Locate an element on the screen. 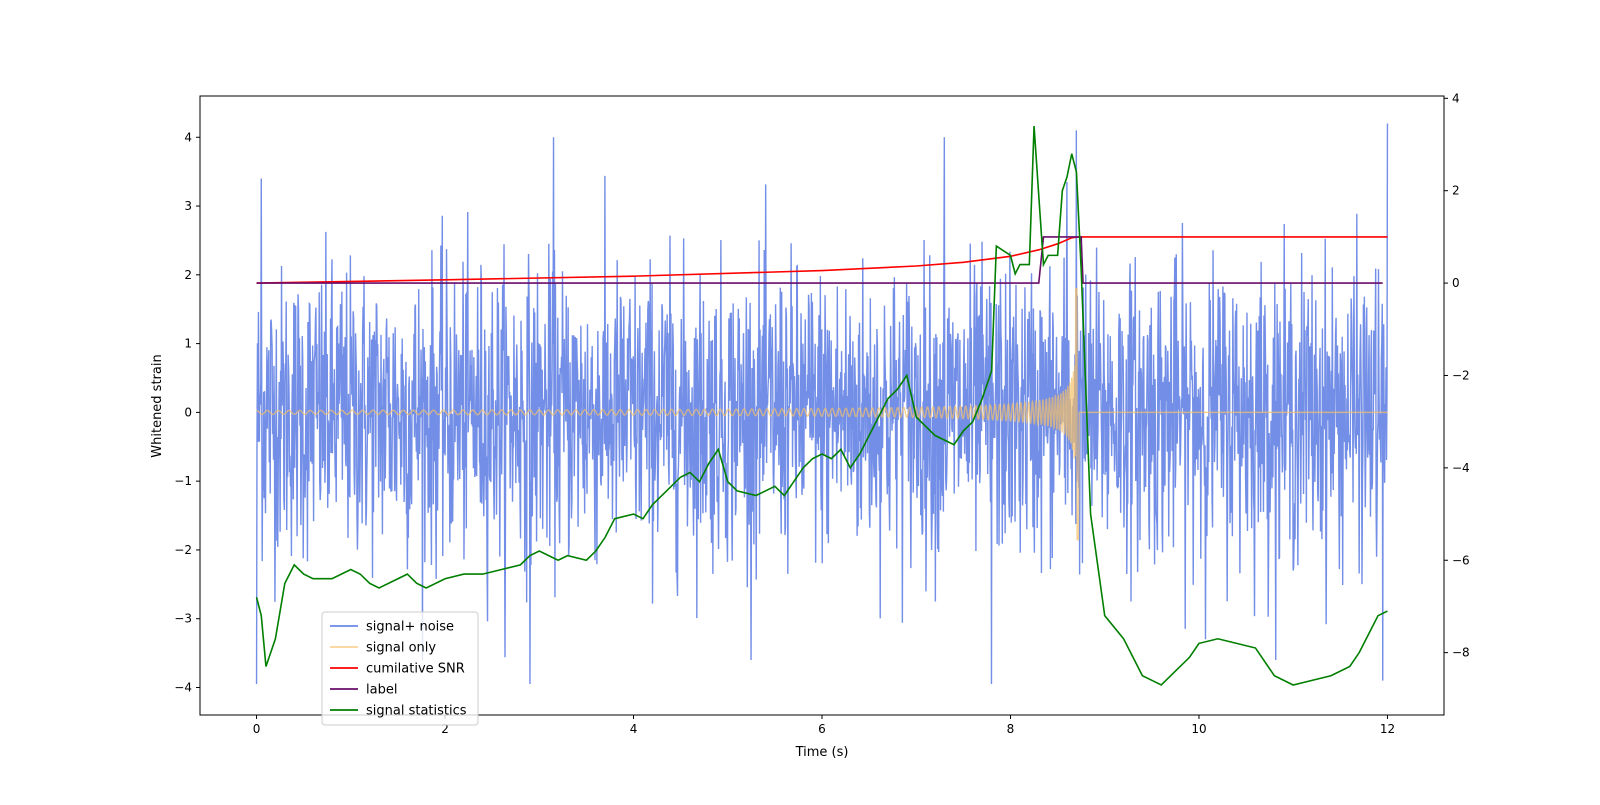  y2-tick-label: 2 is located at coordinates (1456, 191).